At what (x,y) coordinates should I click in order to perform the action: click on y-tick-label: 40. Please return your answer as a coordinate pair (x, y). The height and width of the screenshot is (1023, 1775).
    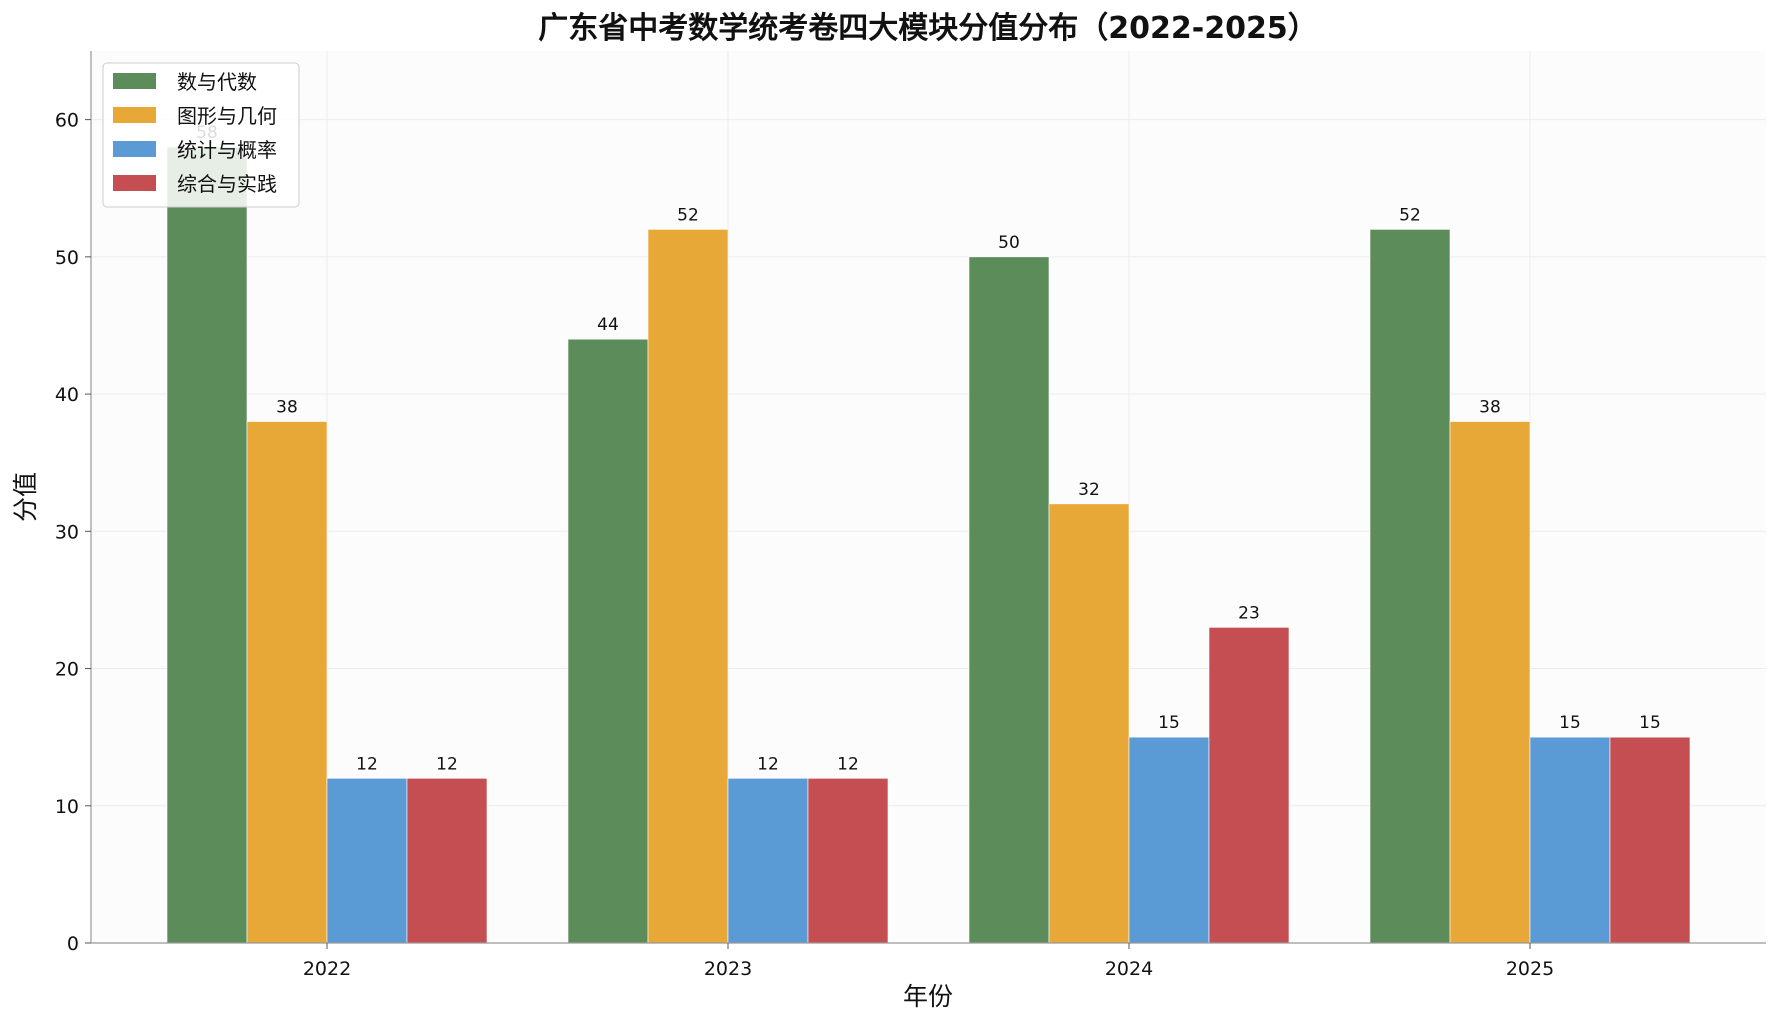
    Looking at the image, I should click on (67, 395).